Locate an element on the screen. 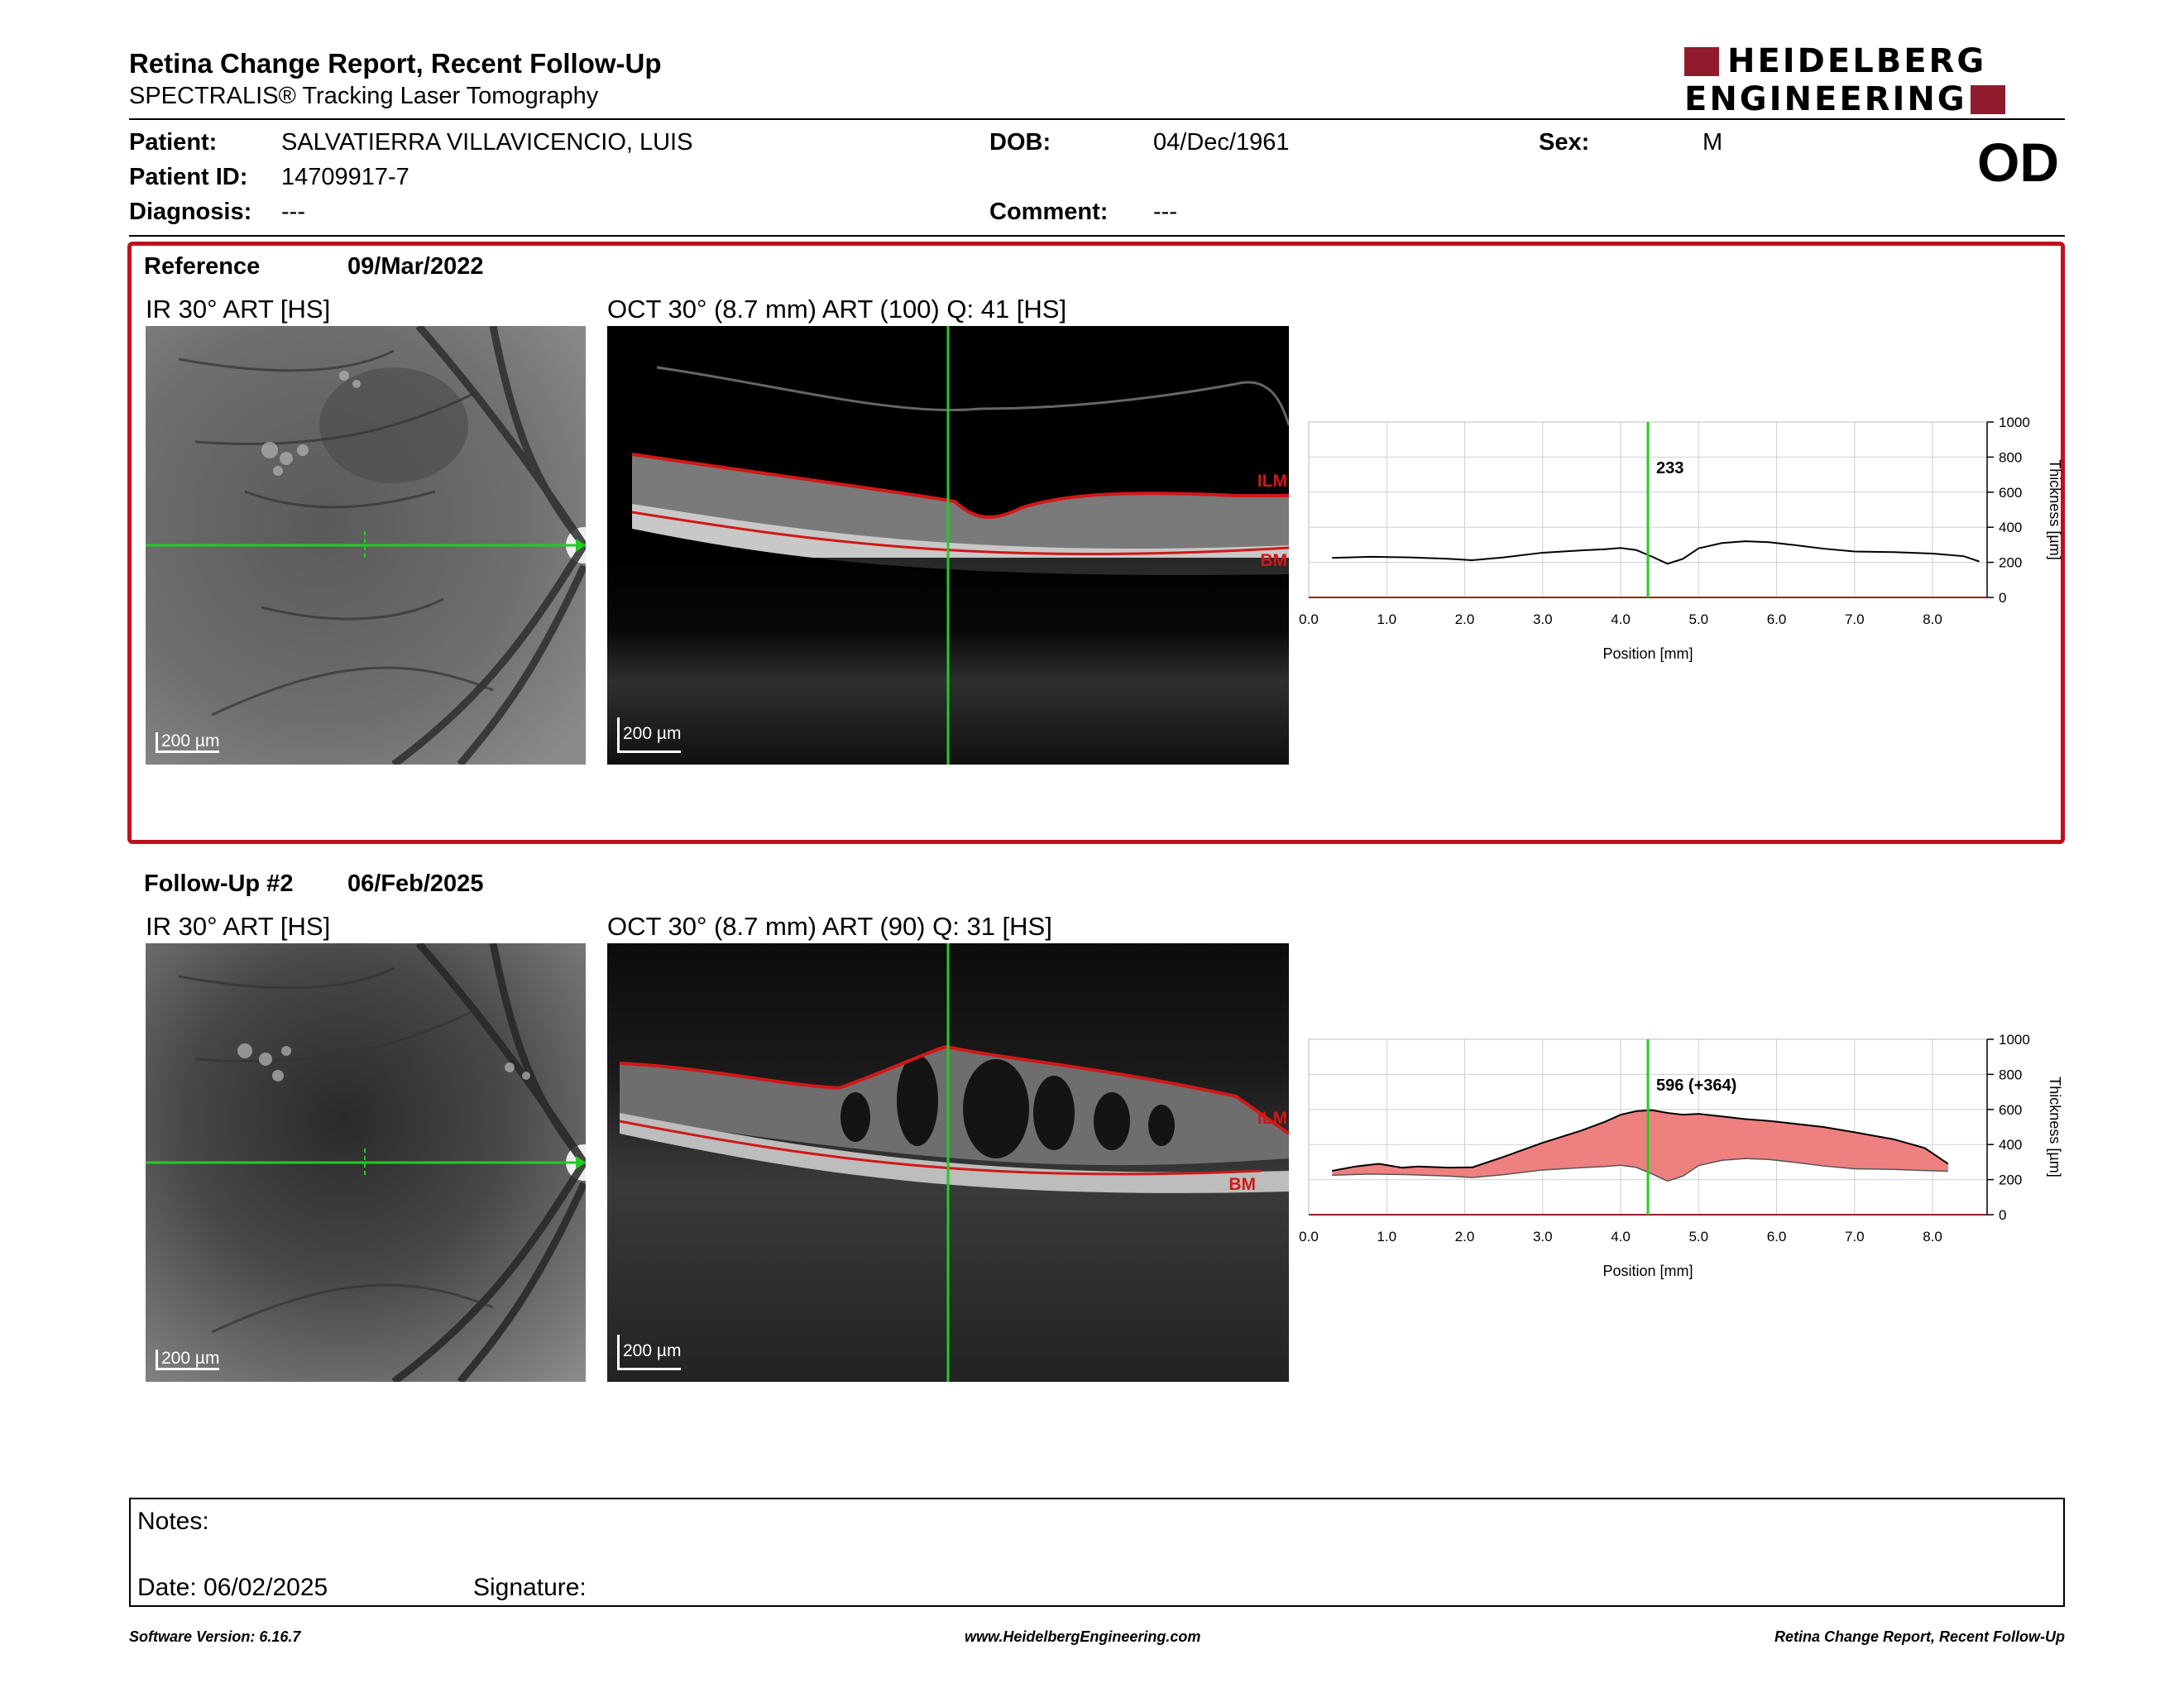  reference-chart-y-tick-label: 800 is located at coordinates (2010, 457).